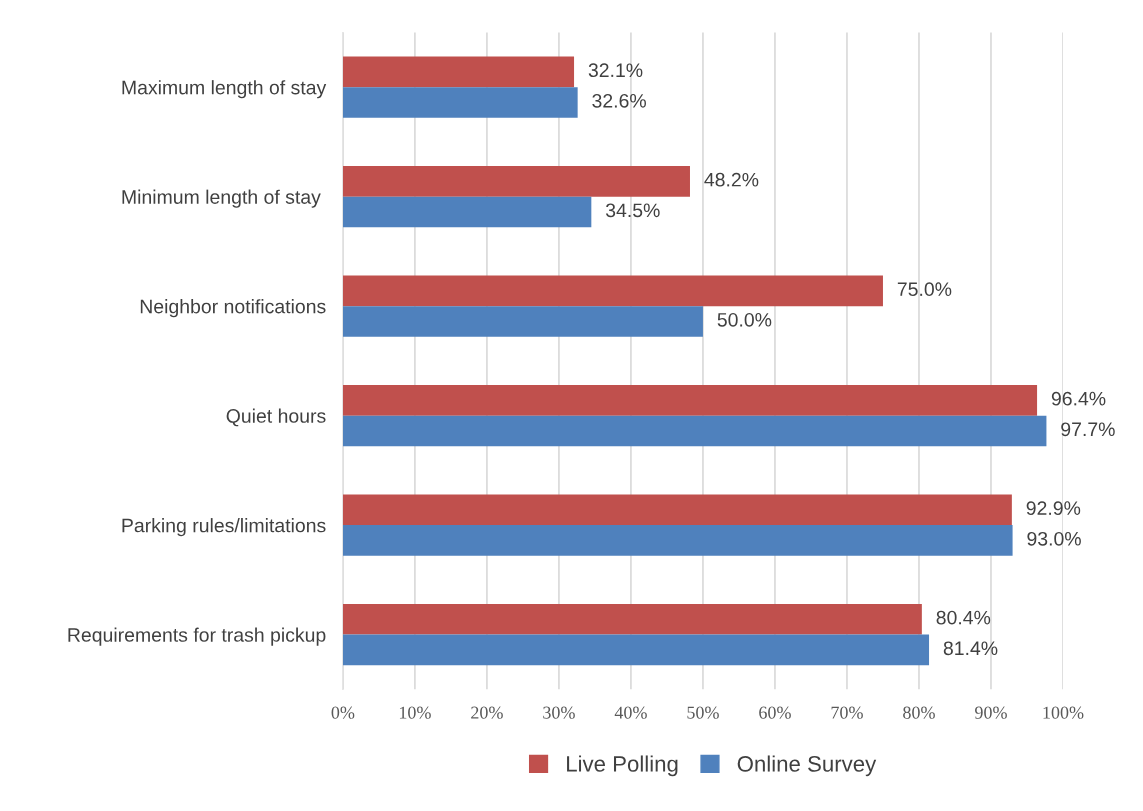 This screenshot has height=811, width=1143. I want to click on data-label: 93.0%, so click(1054, 538).